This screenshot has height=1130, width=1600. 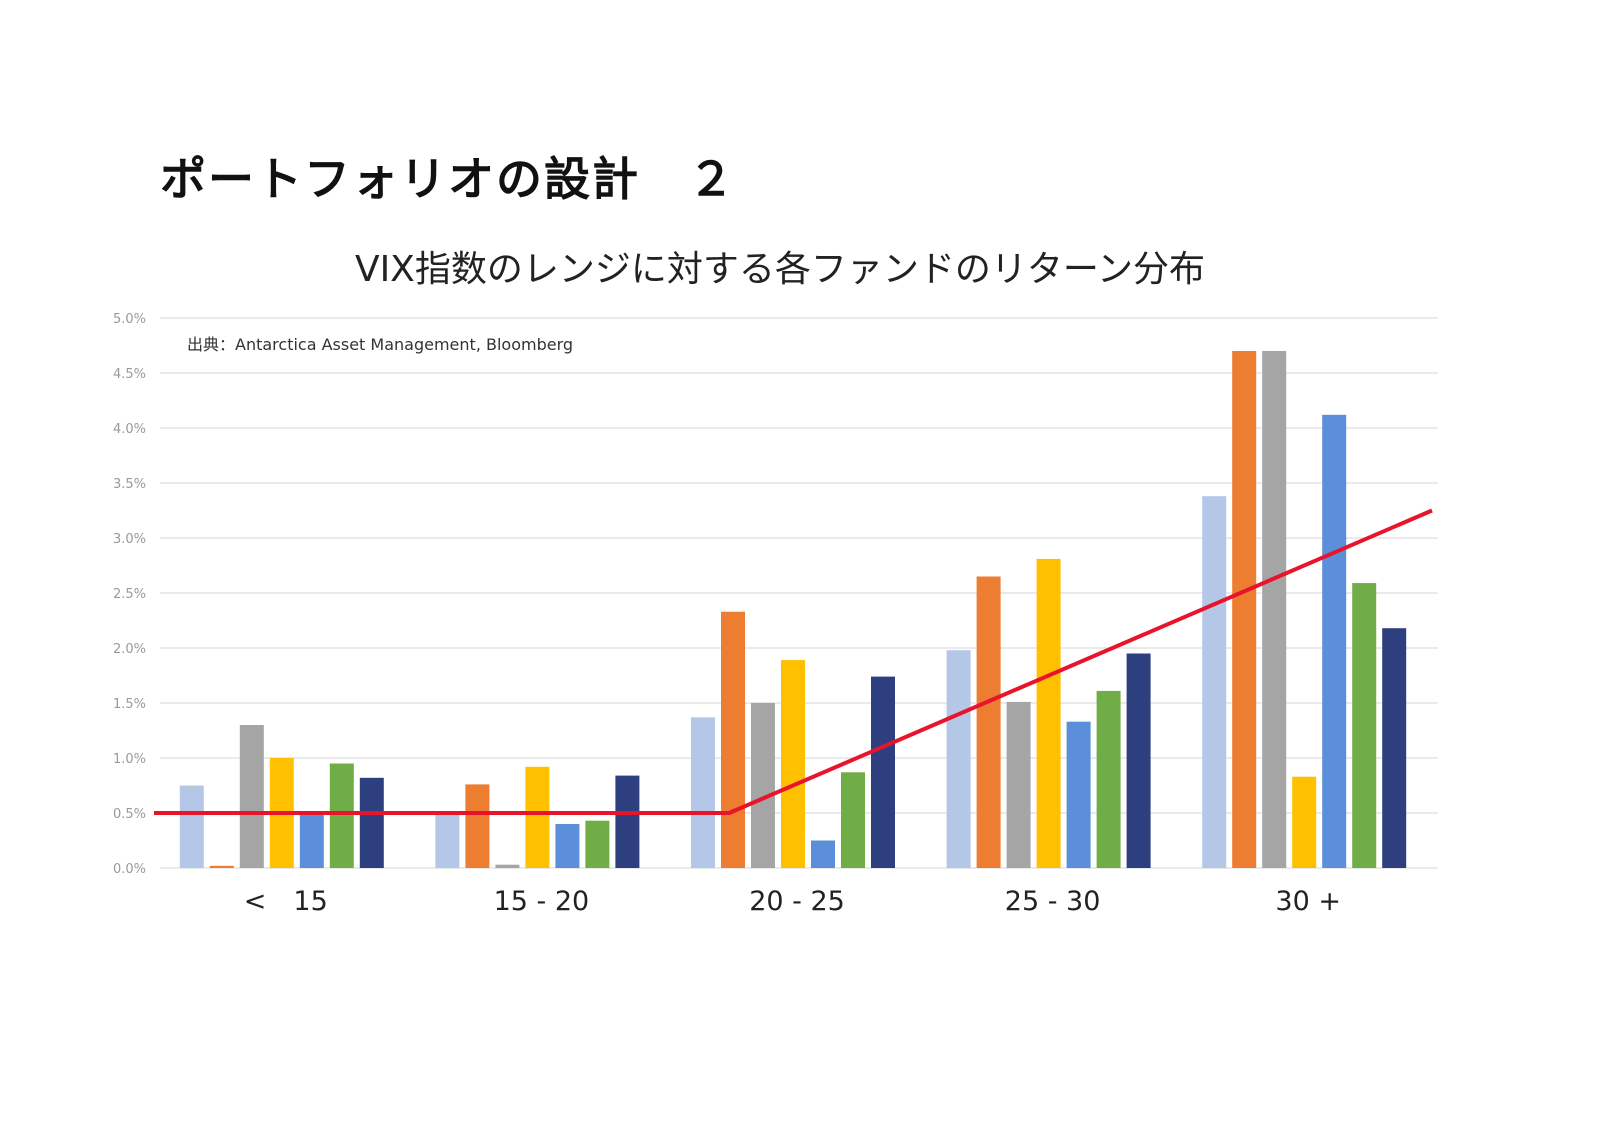 I want to click on y-tick-label: 5.0%, so click(x=129, y=319).